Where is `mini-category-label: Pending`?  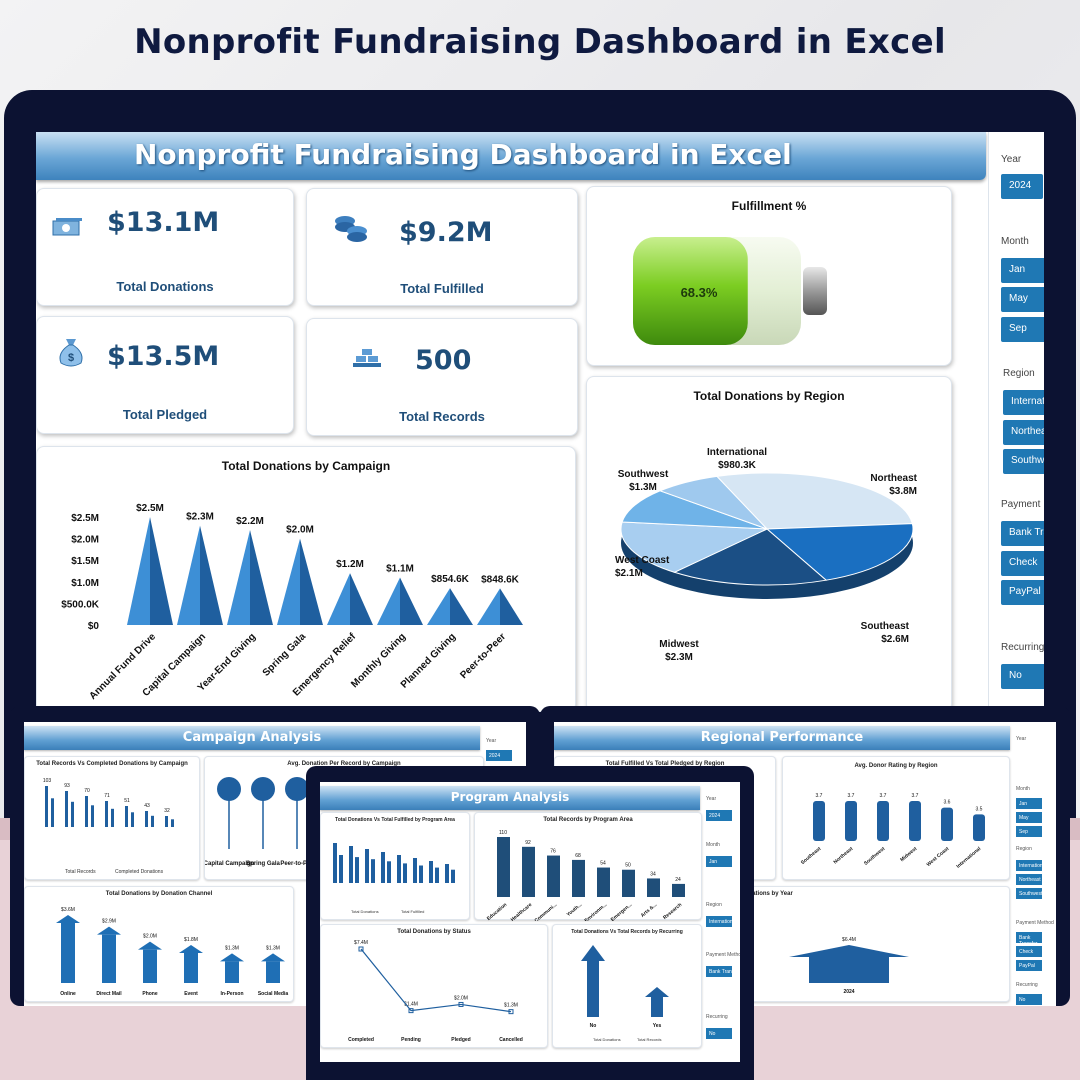
mini-category-label: Pending is located at coordinates (411, 1040).